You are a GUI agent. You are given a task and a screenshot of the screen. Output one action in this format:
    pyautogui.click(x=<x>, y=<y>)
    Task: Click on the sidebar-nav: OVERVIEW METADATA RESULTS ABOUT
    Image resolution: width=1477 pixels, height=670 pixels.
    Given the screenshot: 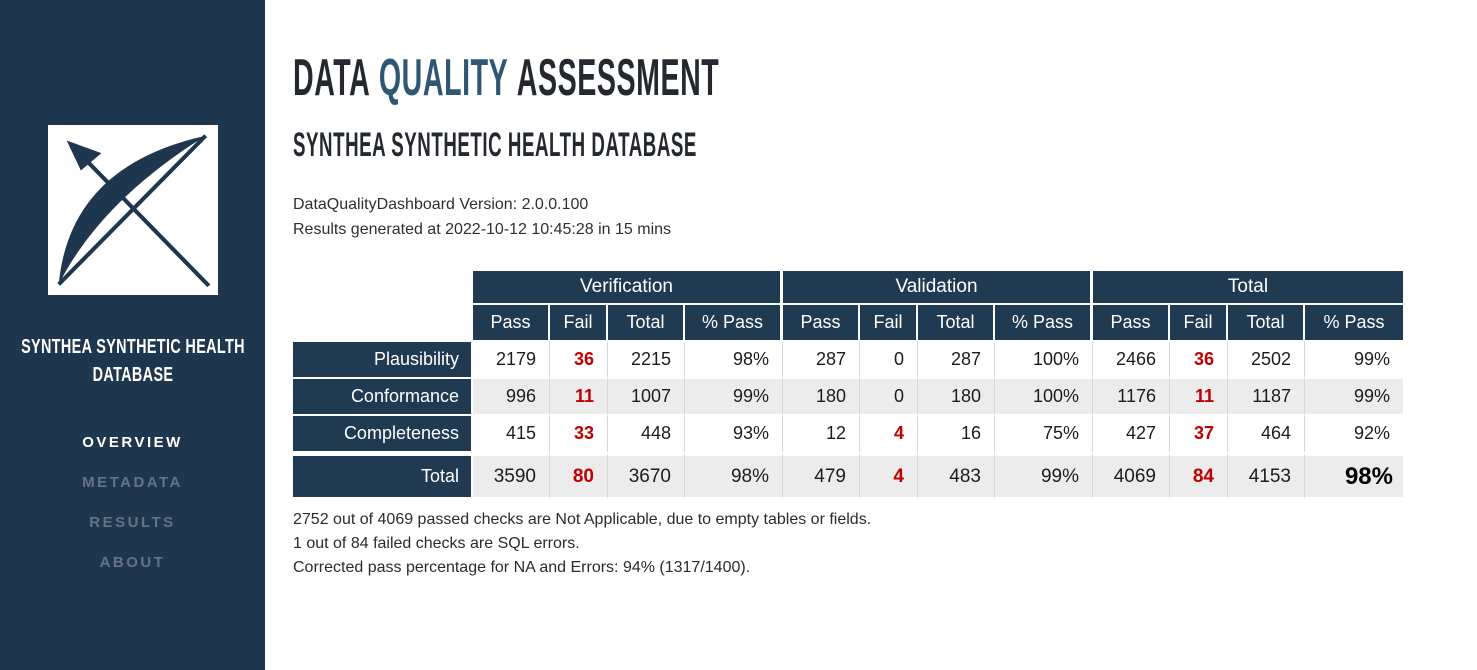 What is the action you would take?
    pyautogui.click(x=132, y=491)
    